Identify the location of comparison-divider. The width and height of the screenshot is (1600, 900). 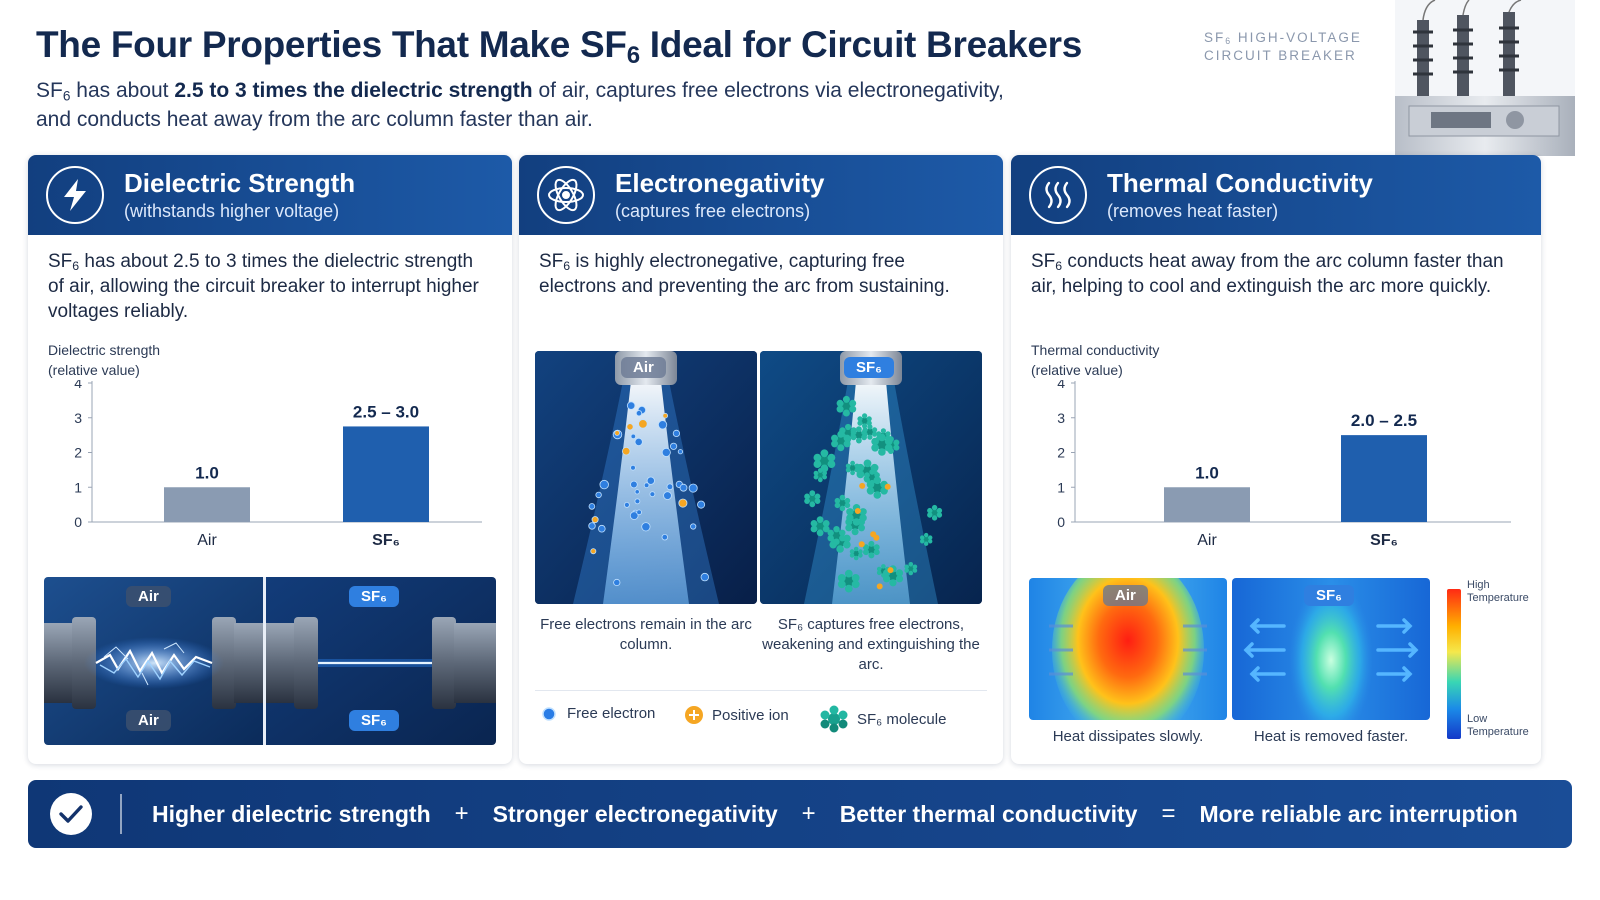
(264, 661).